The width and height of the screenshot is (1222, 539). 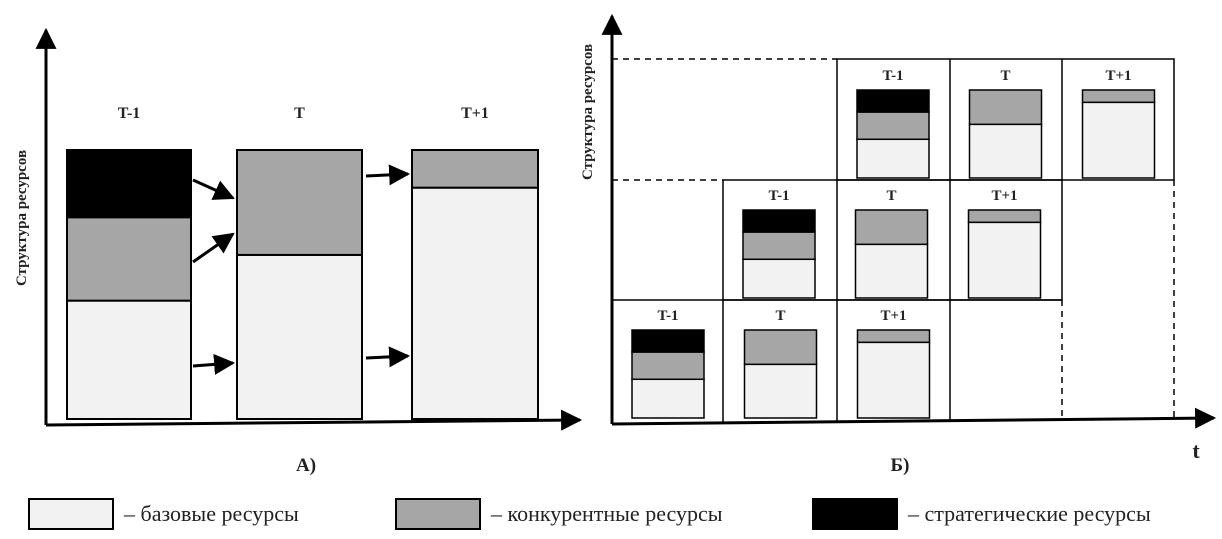 I want to click on panel-b-row-1-cell-1-competitive-segment, so click(x=668, y=366).